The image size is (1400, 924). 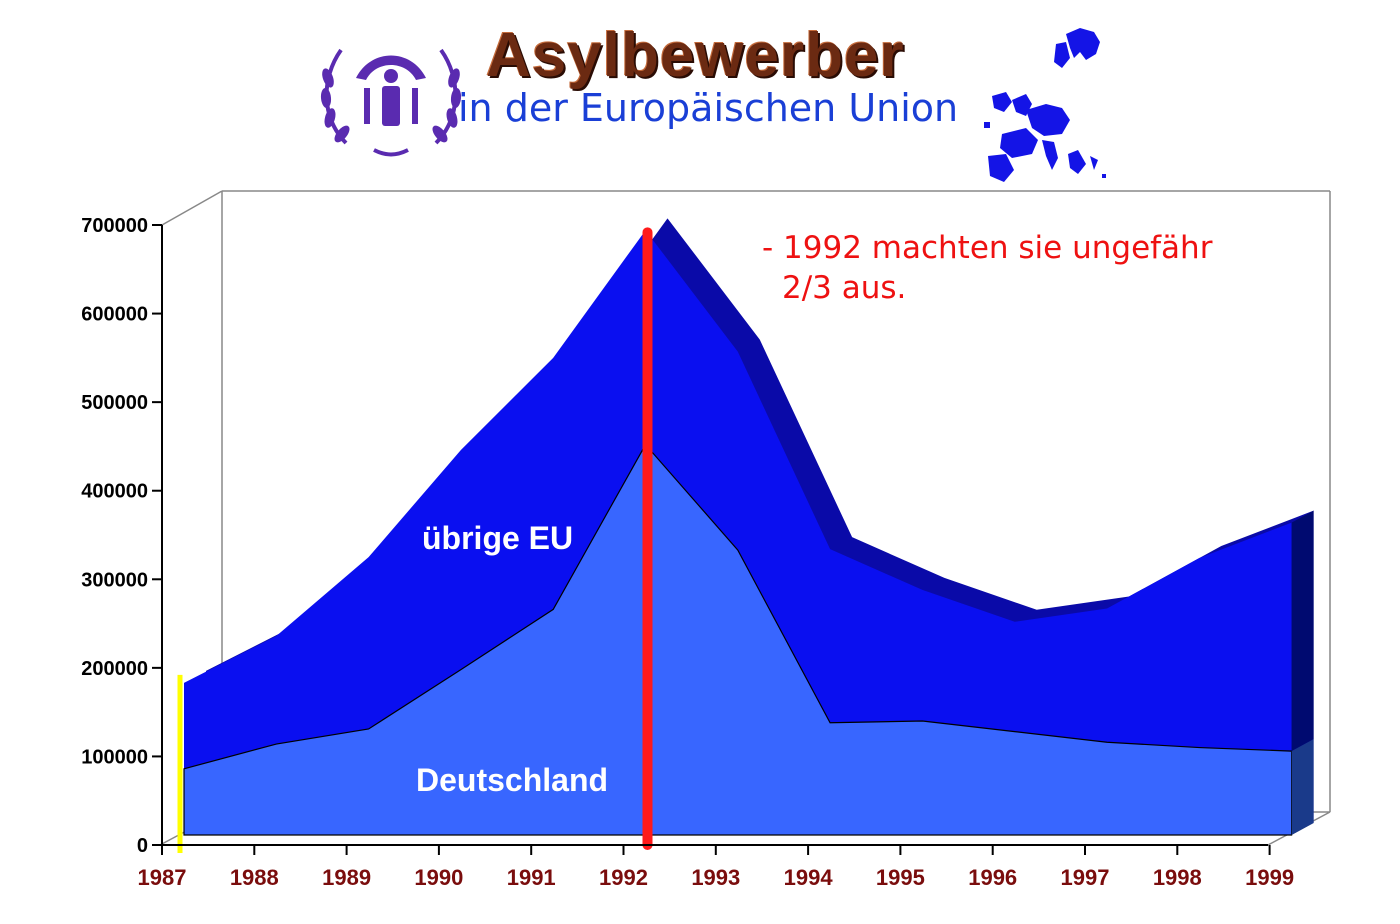 I want to click on x-tick-label: 1991, so click(x=531, y=877).